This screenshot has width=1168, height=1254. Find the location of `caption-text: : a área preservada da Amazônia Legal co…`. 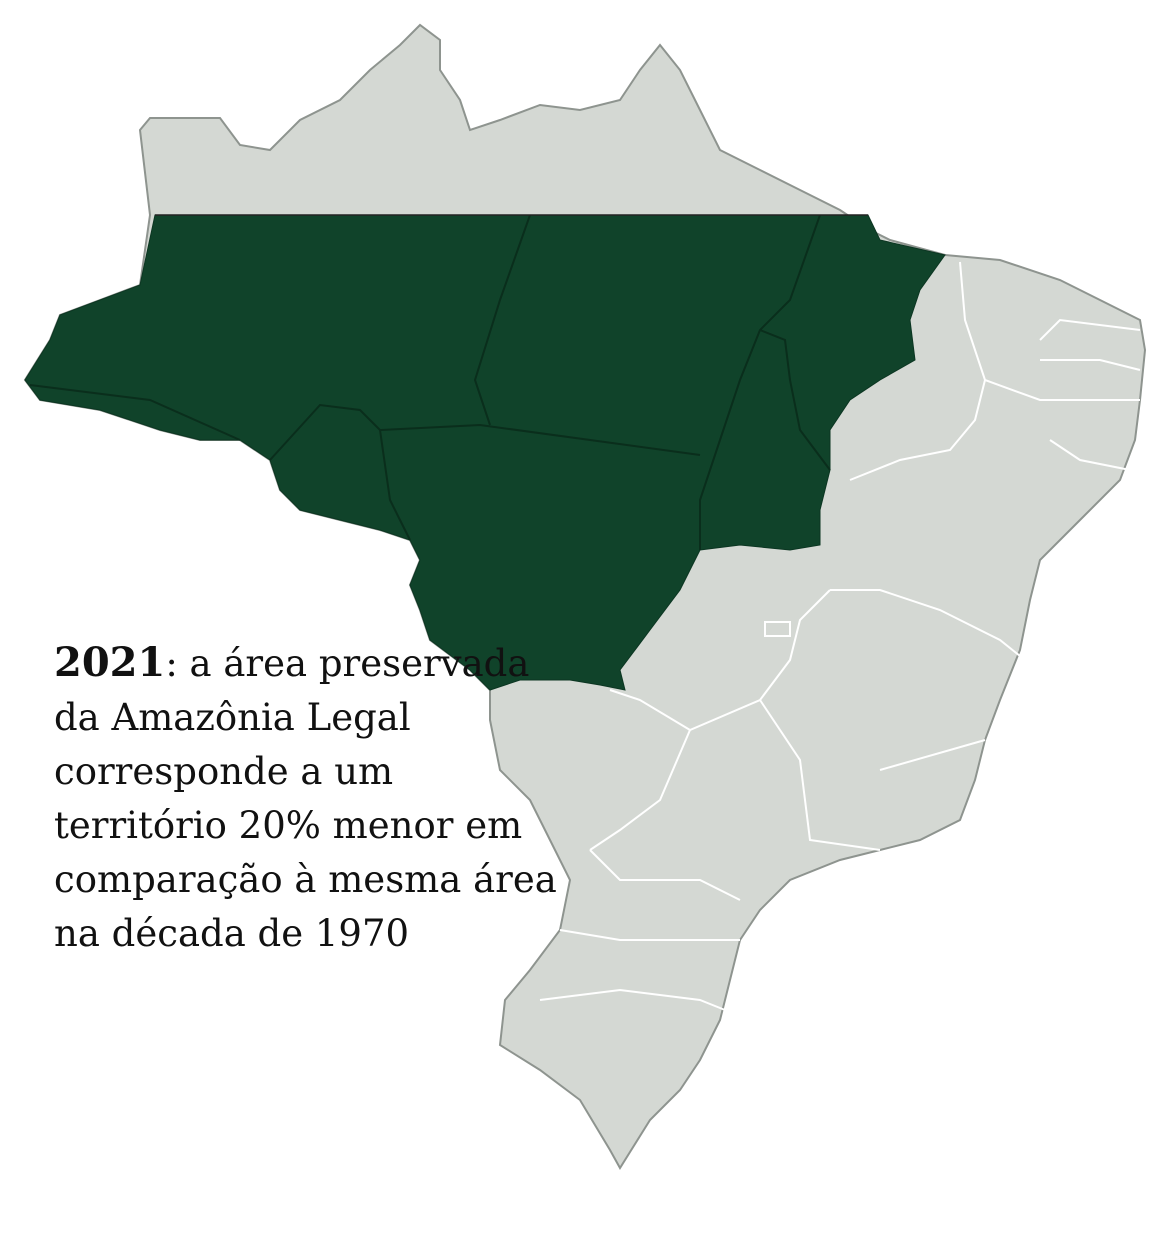

caption-text: : a área preservada da Amazônia Legal co… is located at coordinates (305, 798).